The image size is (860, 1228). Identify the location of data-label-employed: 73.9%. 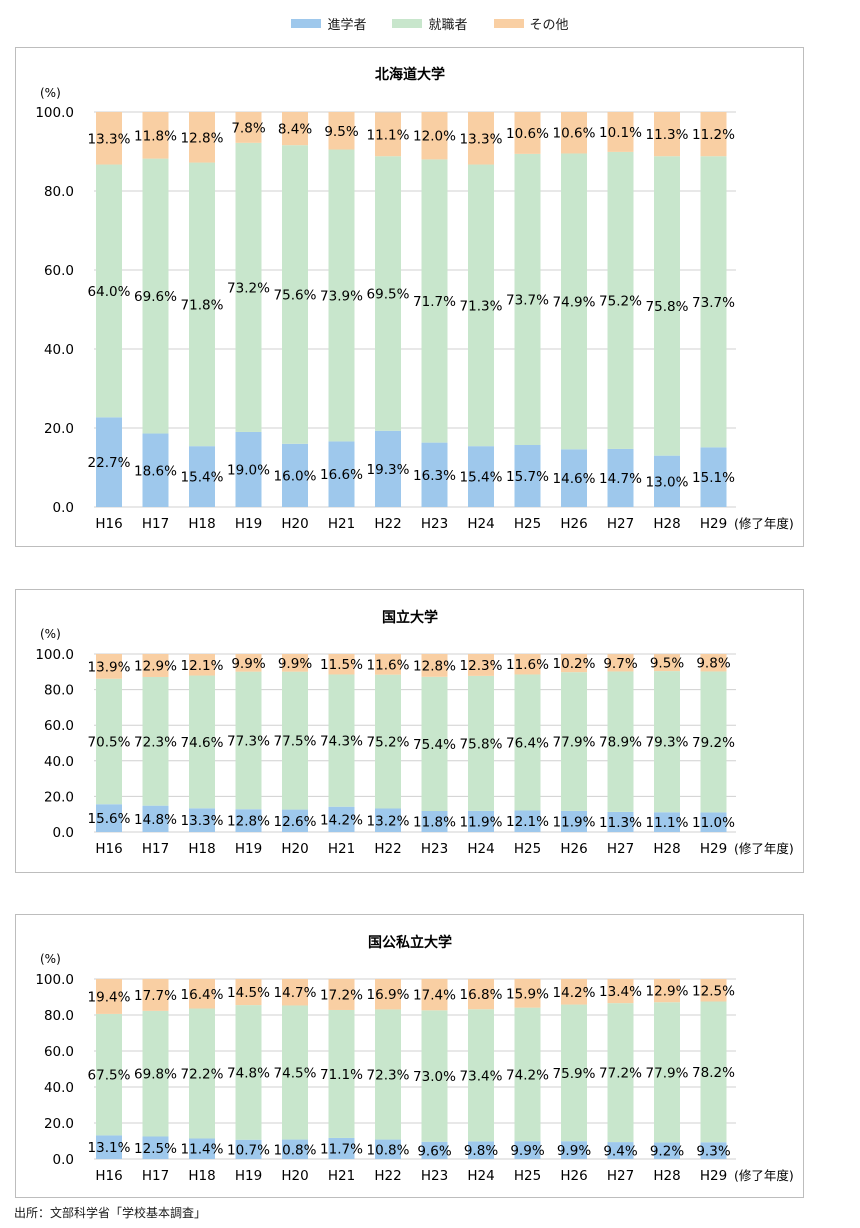
(341, 296).